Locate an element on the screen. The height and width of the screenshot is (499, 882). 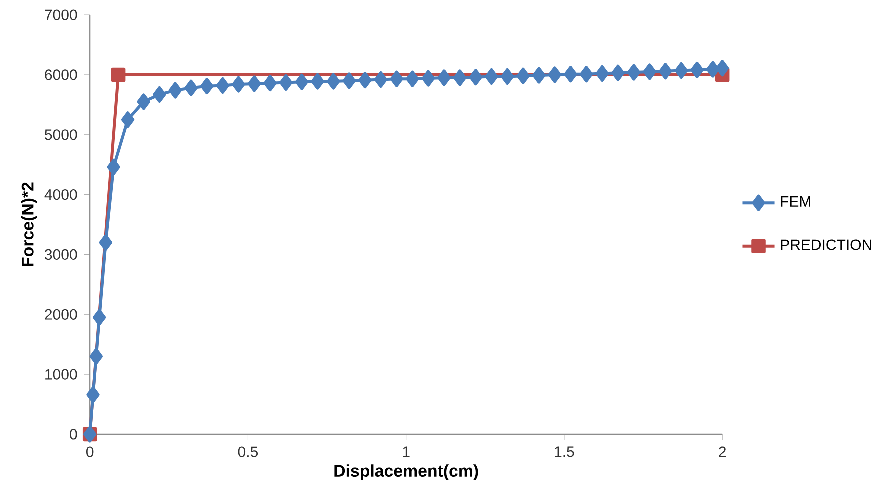
x-tick-label: 1 is located at coordinates (406, 451).